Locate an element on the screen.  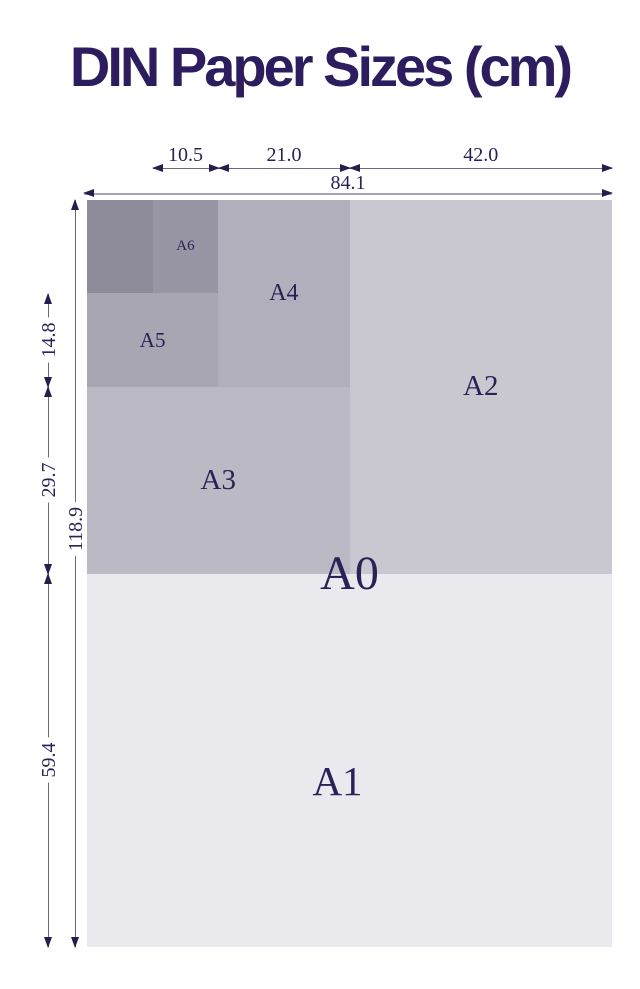
dim-a3-height: 29.7 is located at coordinates (49, 480).